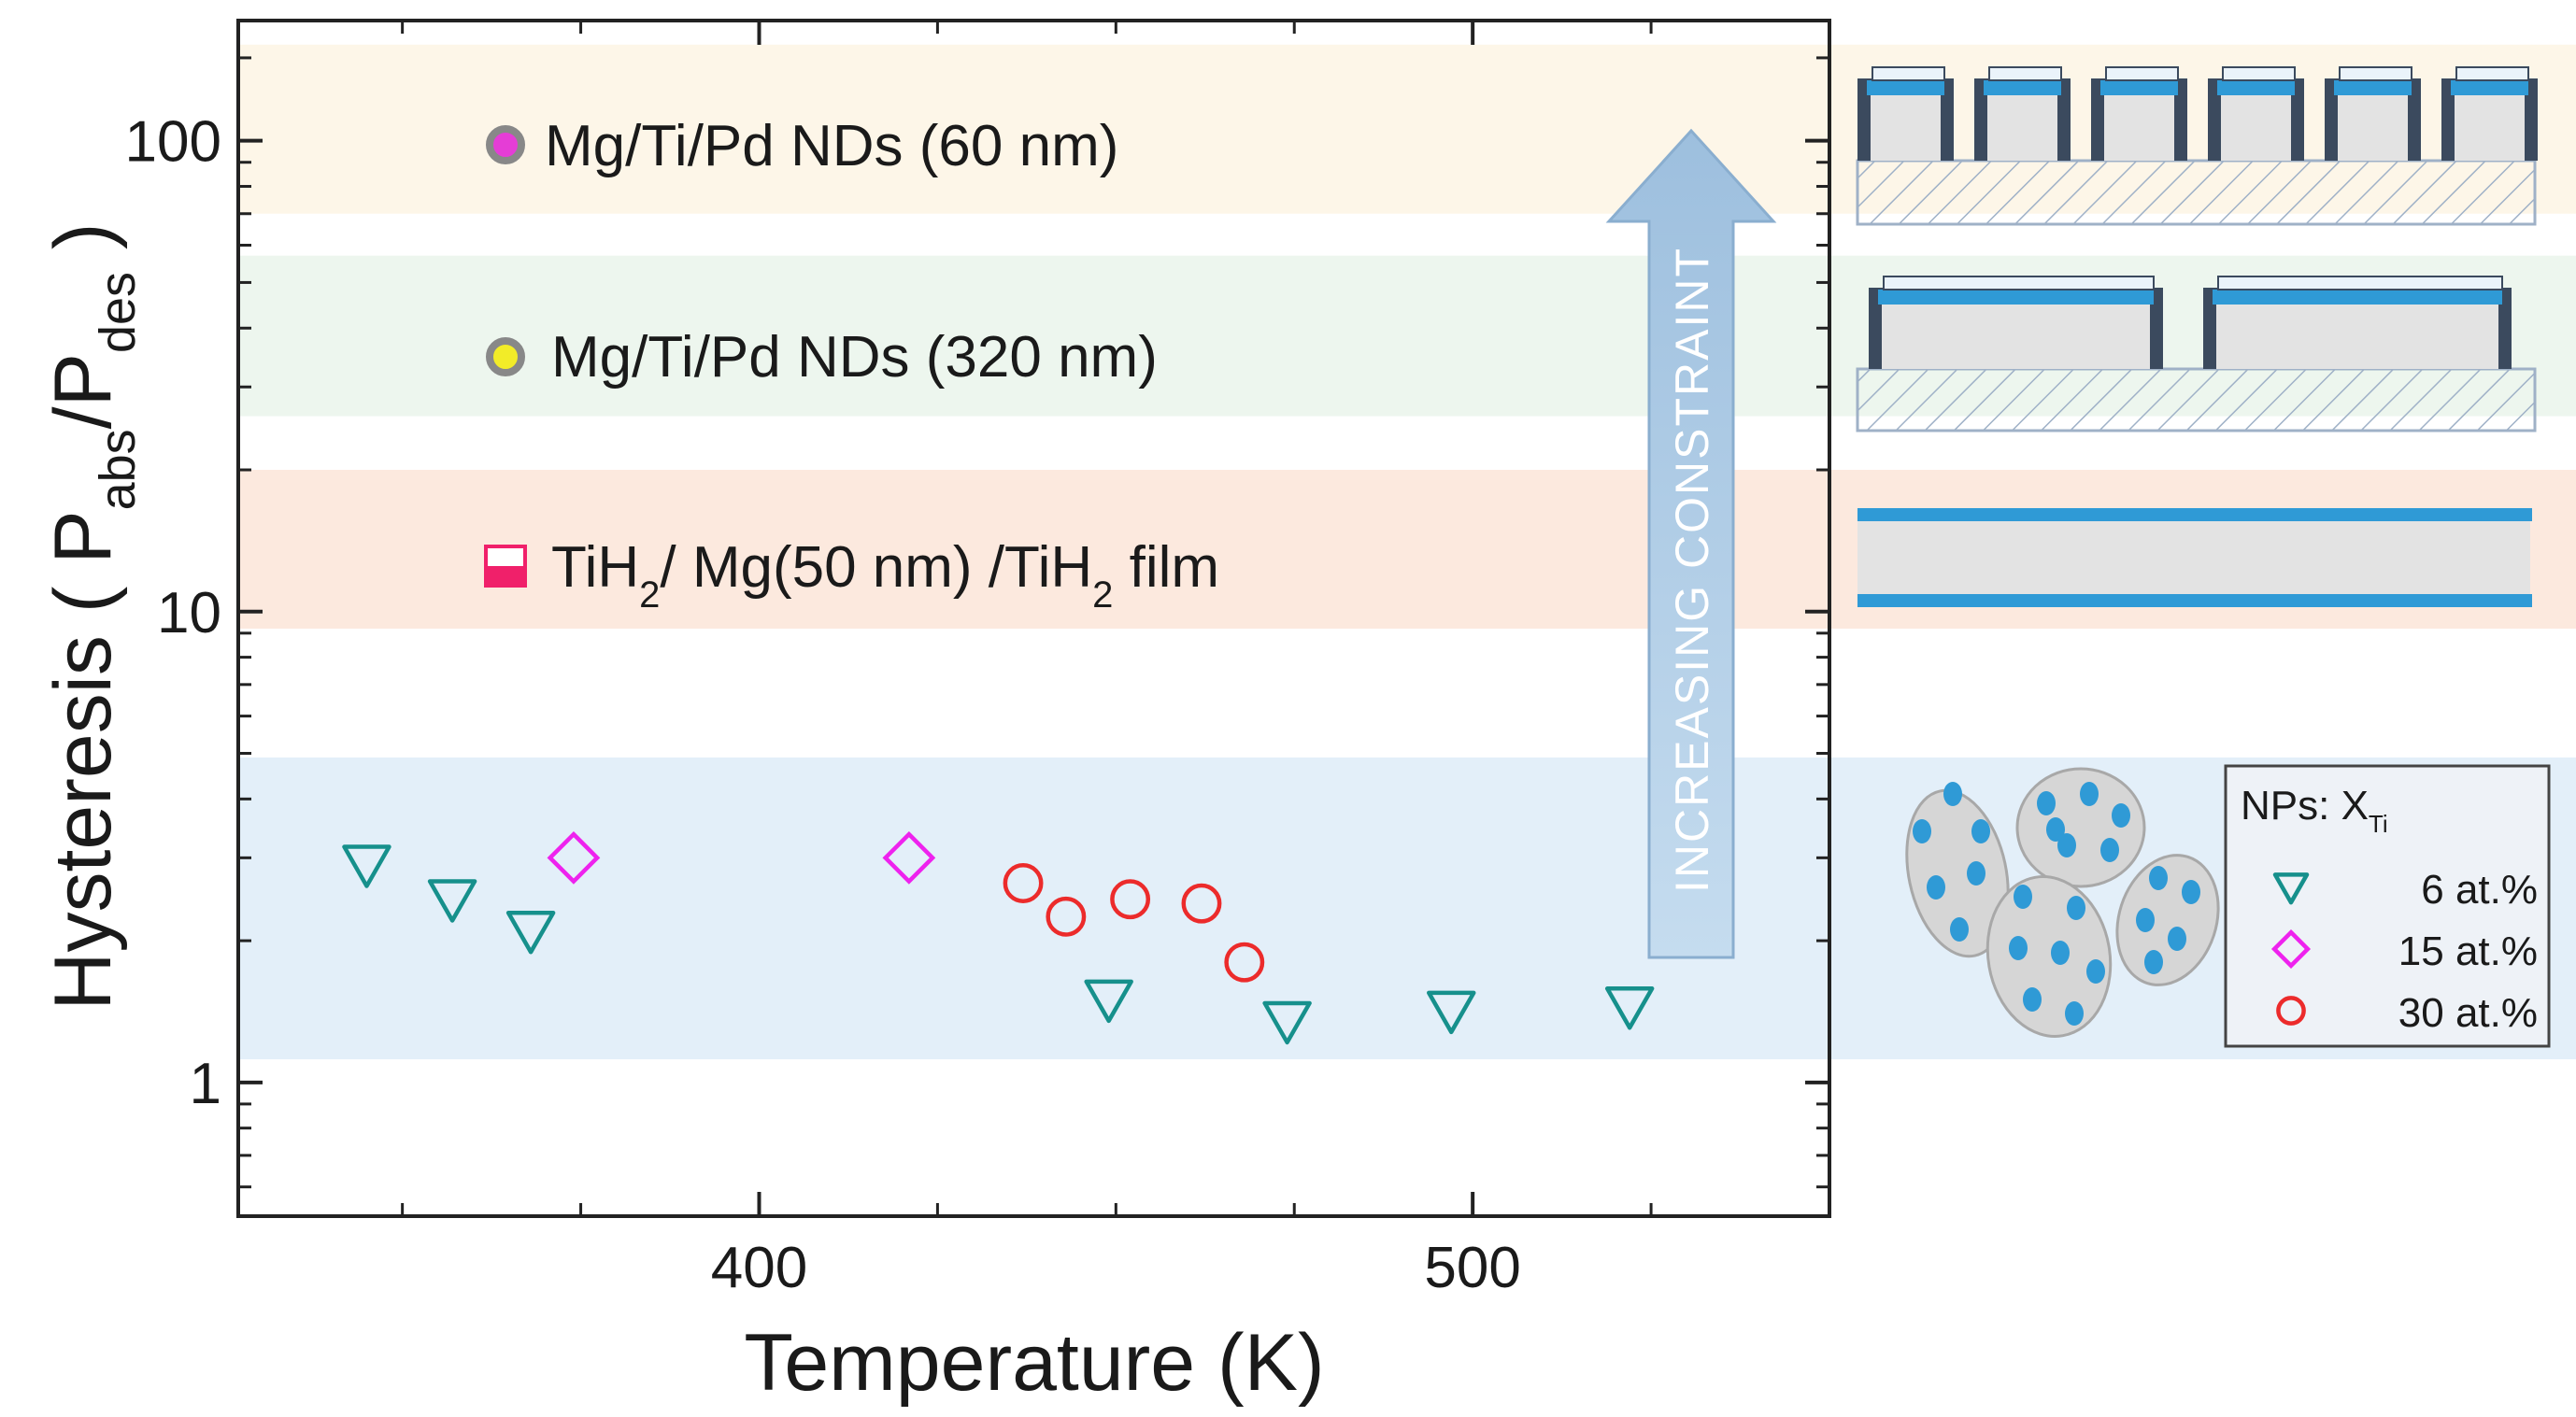 The width and height of the screenshot is (2576, 1417). What do you see at coordinates (92, 616) in the screenshot?
I see `y-axis-title: Hysteresis ( Pabs/Pdes )` at bounding box center [92, 616].